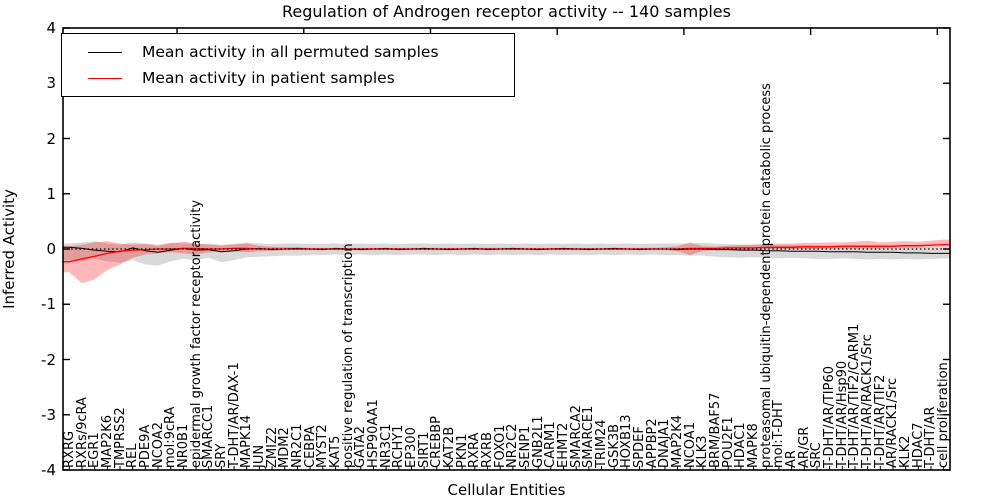  Describe the element at coordinates (411, 447) in the screenshot. I see `x-tick-label: EP300` at that location.